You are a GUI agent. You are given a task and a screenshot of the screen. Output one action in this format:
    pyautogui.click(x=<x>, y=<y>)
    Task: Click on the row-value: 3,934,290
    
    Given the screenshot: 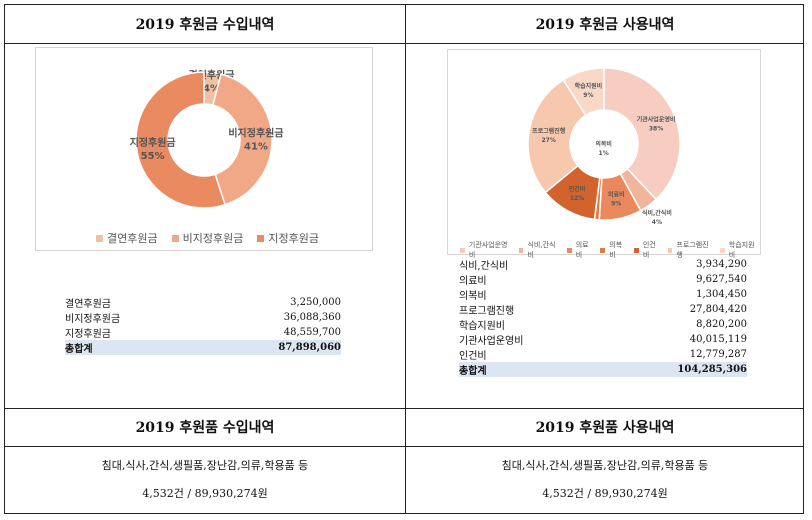 What is the action you would take?
    pyautogui.click(x=721, y=264)
    